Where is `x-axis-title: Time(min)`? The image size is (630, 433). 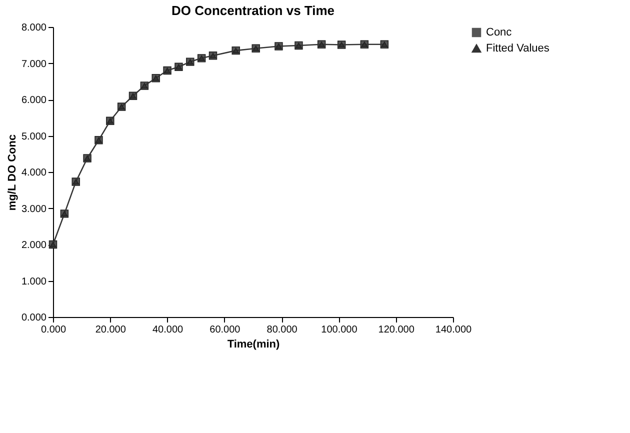 x-axis-title: Time(min) is located at coordinates (253, 344).